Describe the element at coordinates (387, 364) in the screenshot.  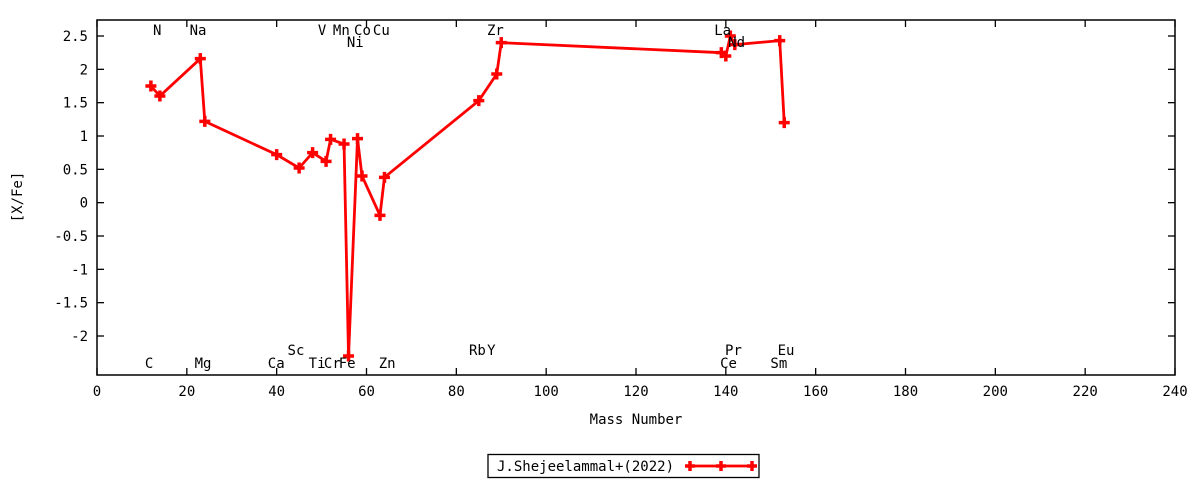
I see `element-label-Zn: Zn` at that location.